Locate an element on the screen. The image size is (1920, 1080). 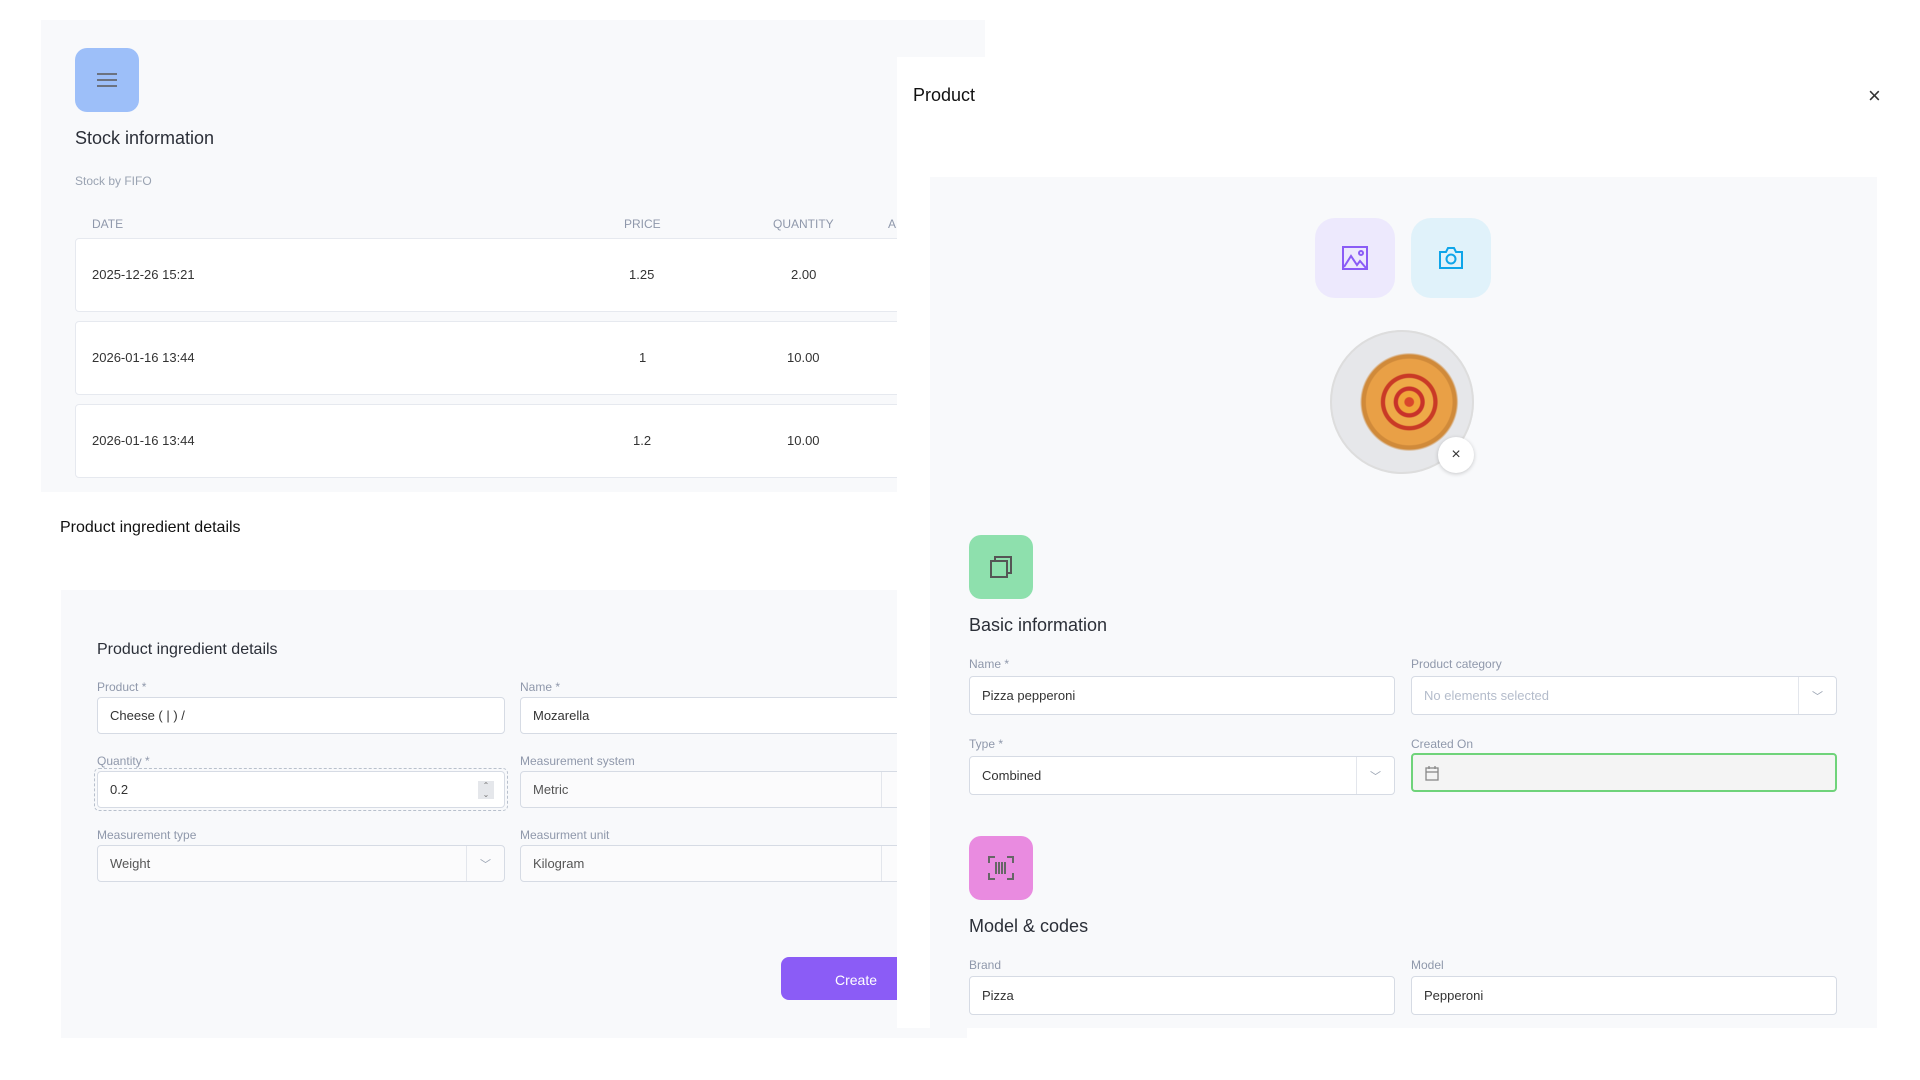
model-icon-box is located at coordinates (1001, 868).